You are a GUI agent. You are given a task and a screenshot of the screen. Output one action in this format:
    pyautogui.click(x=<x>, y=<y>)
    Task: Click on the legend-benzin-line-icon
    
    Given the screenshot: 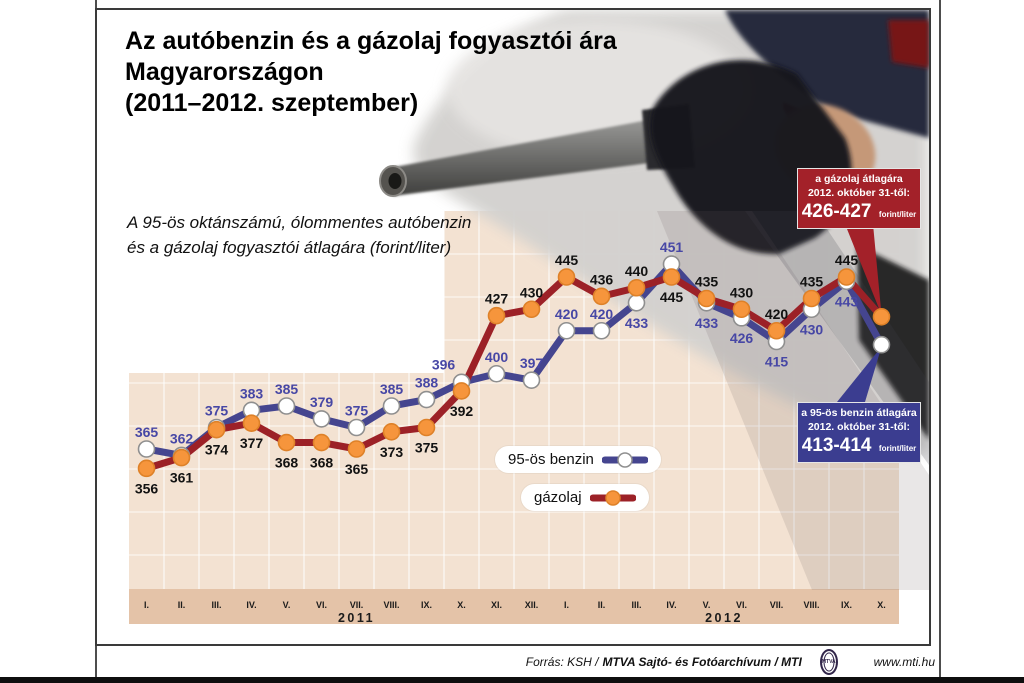 What is the action you would take?
    pyautogui.click(x=624, y=459)
    